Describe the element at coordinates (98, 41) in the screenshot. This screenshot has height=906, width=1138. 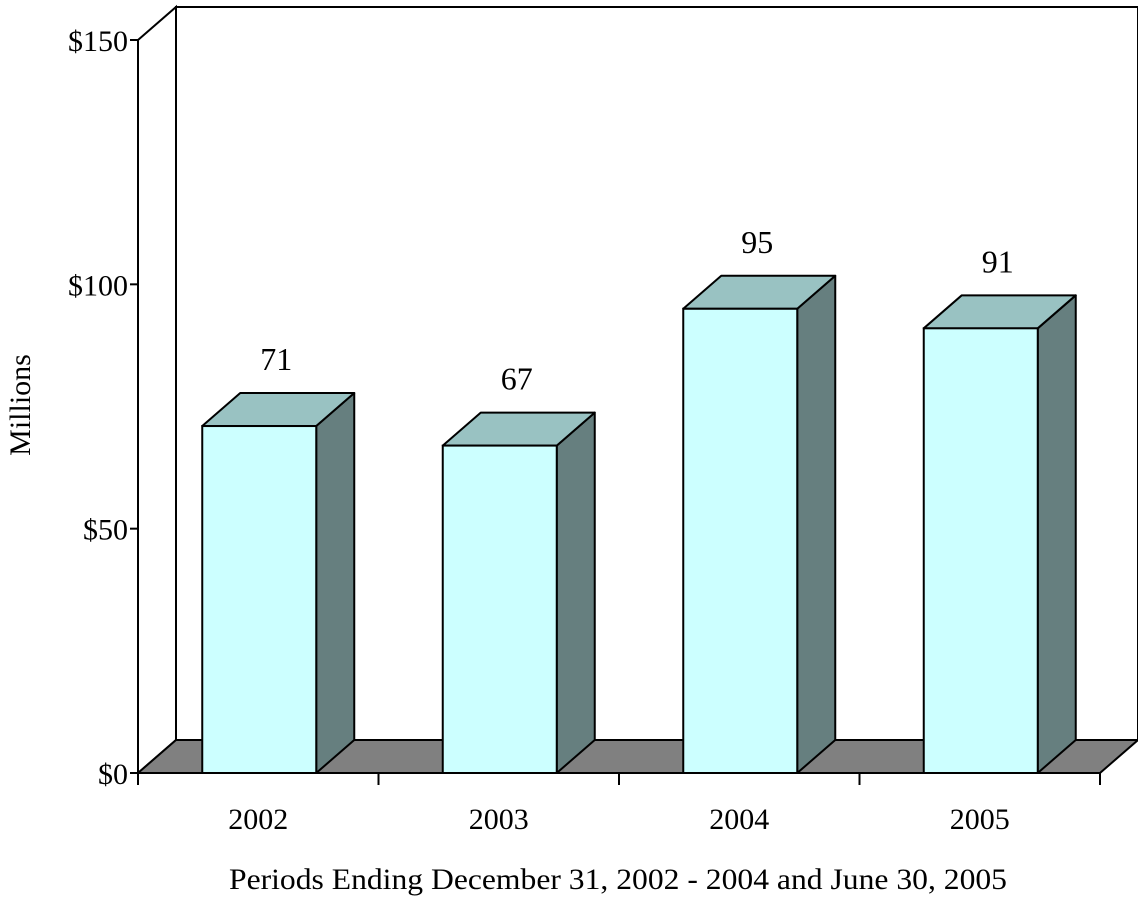
I see `y-tick-label: $150` at that location.